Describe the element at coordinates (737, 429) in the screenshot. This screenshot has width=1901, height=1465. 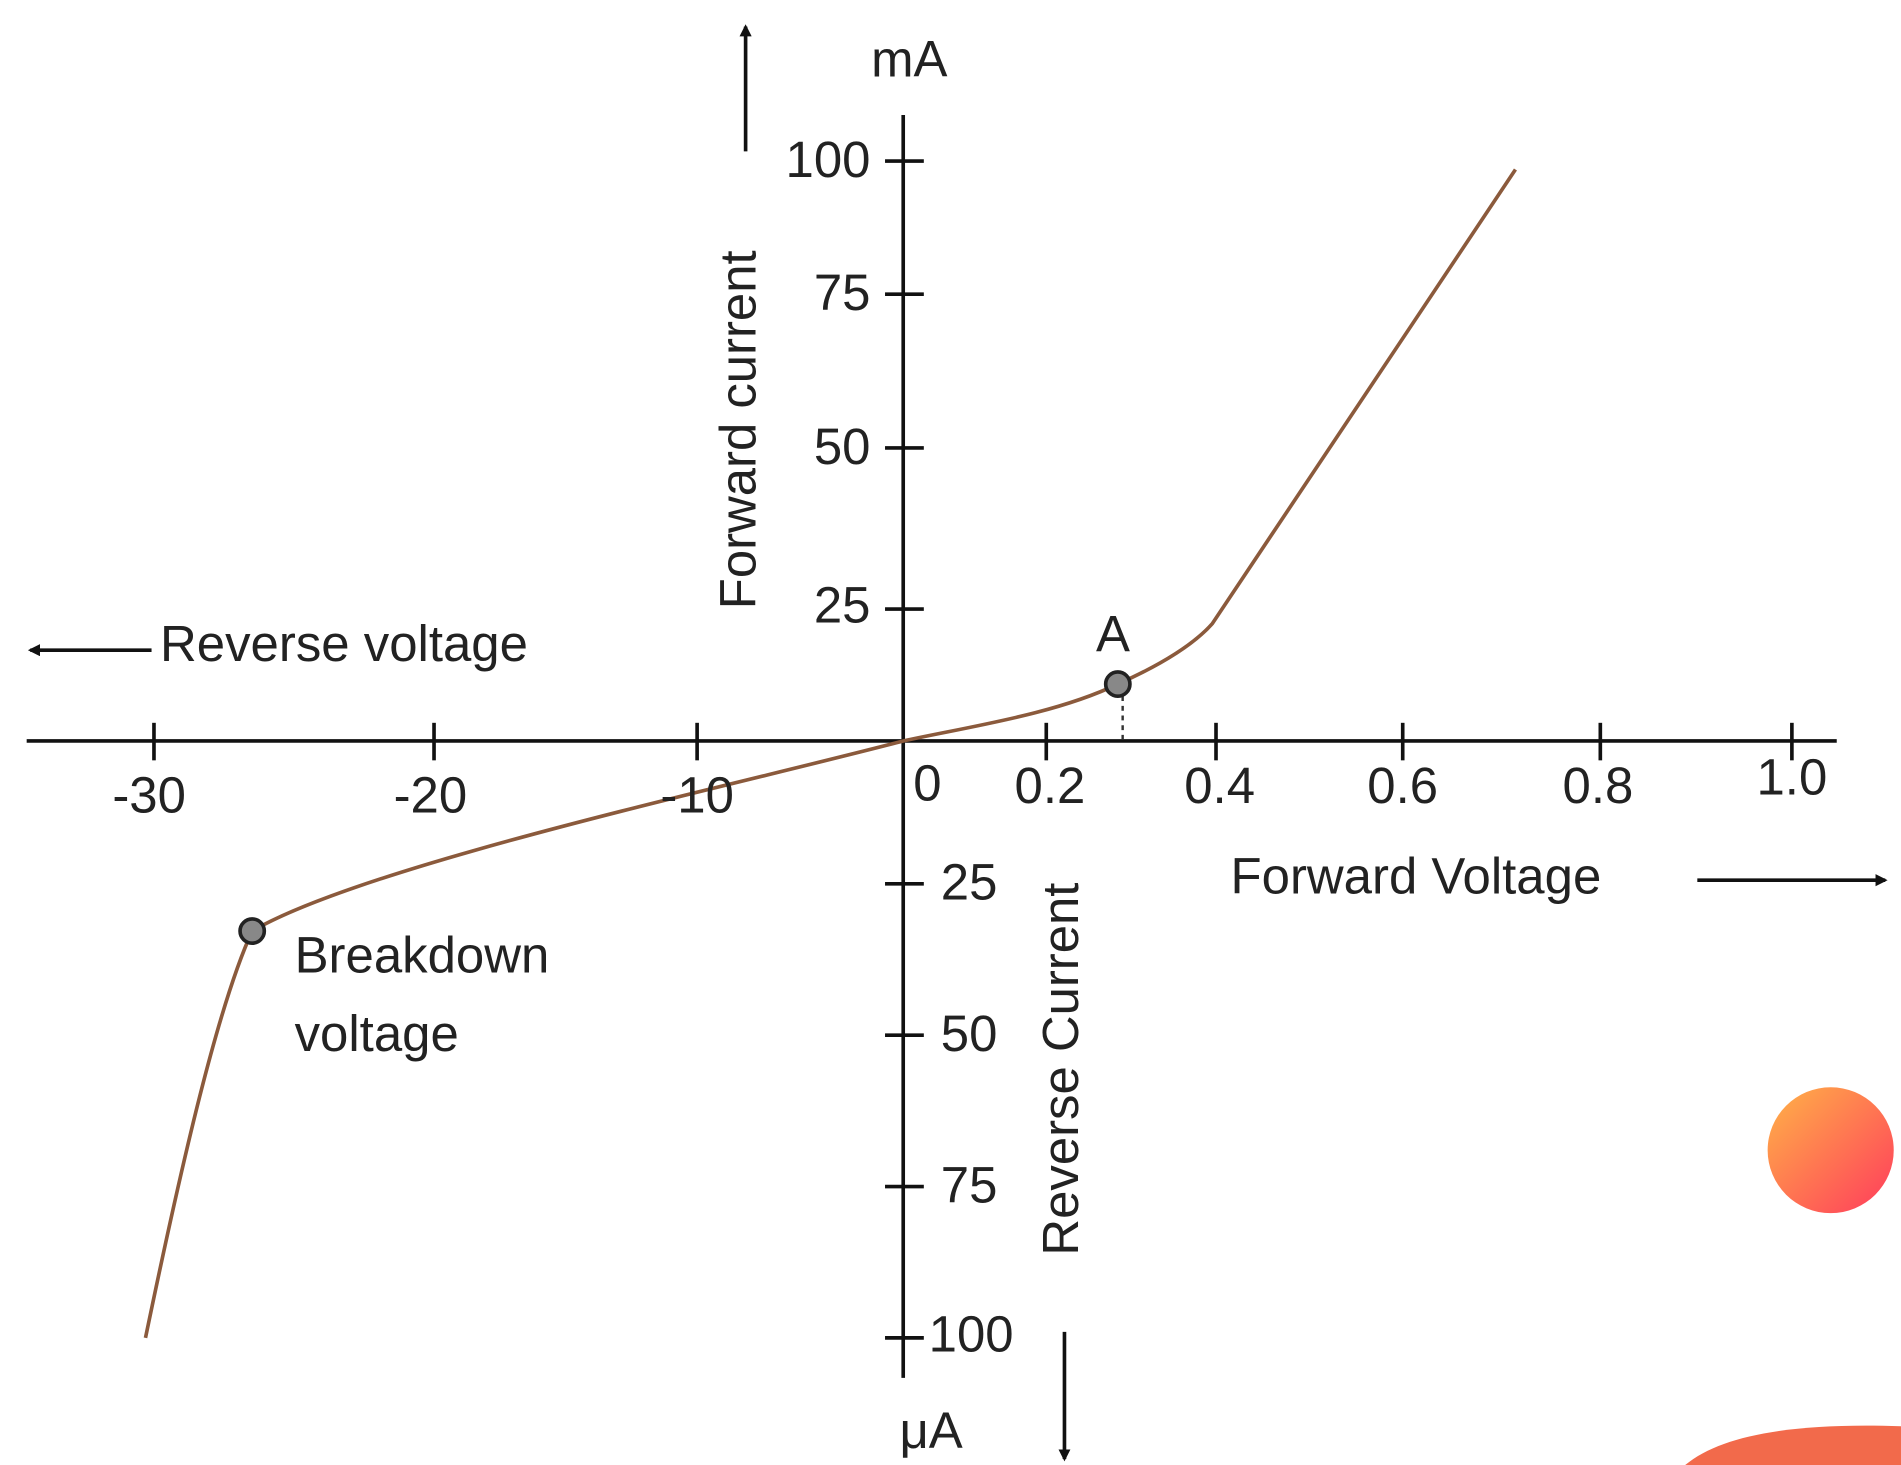
I see `forward-current-label: Forward current` at that location.